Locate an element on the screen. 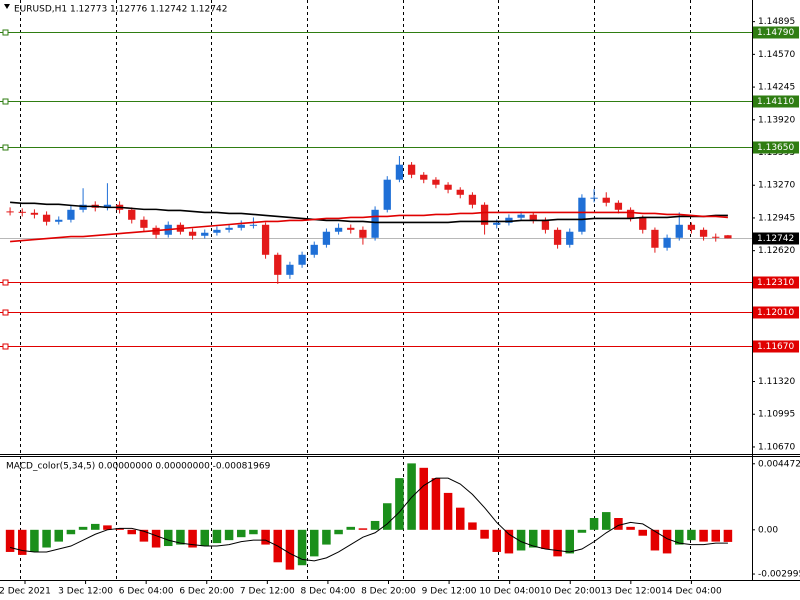 This screenshot has width=800, height=600. current-price-tag is located at coordinates (776, 238).